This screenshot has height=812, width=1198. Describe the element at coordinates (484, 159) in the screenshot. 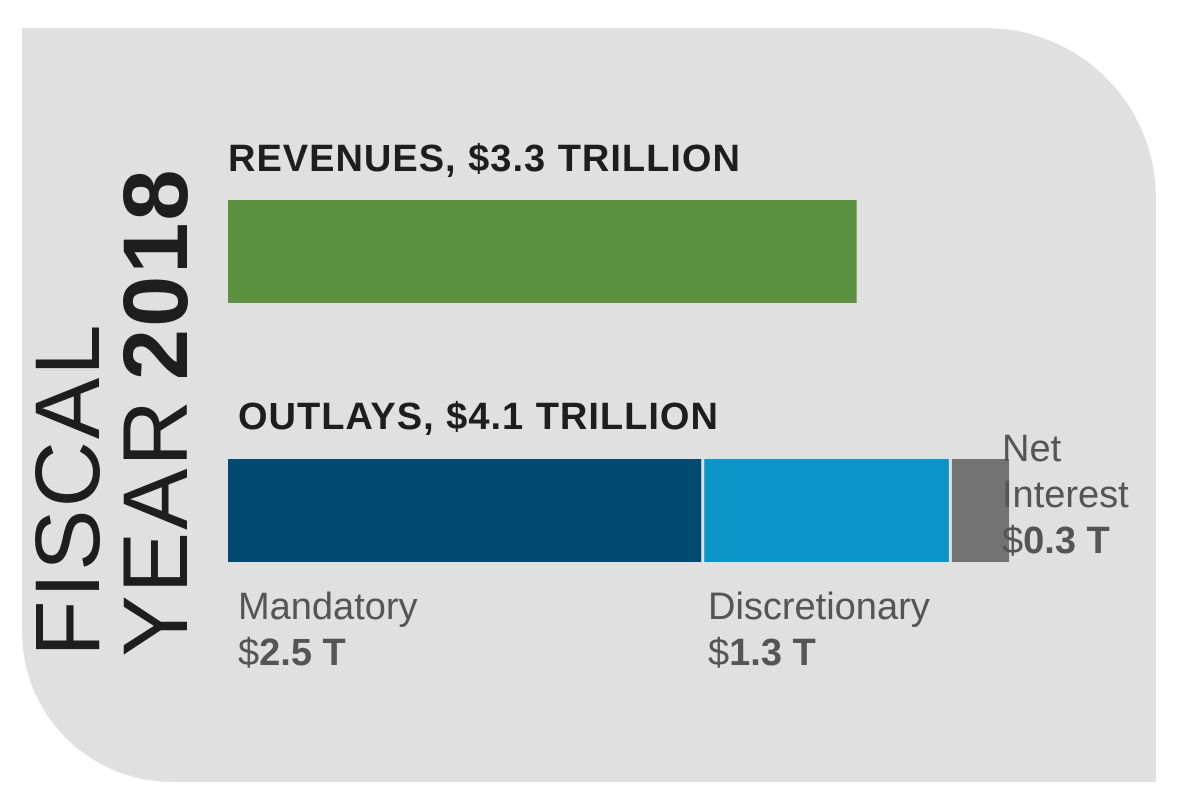

I see `revenues-heading: REVENUES, $3.3 TRILLION` at that location.